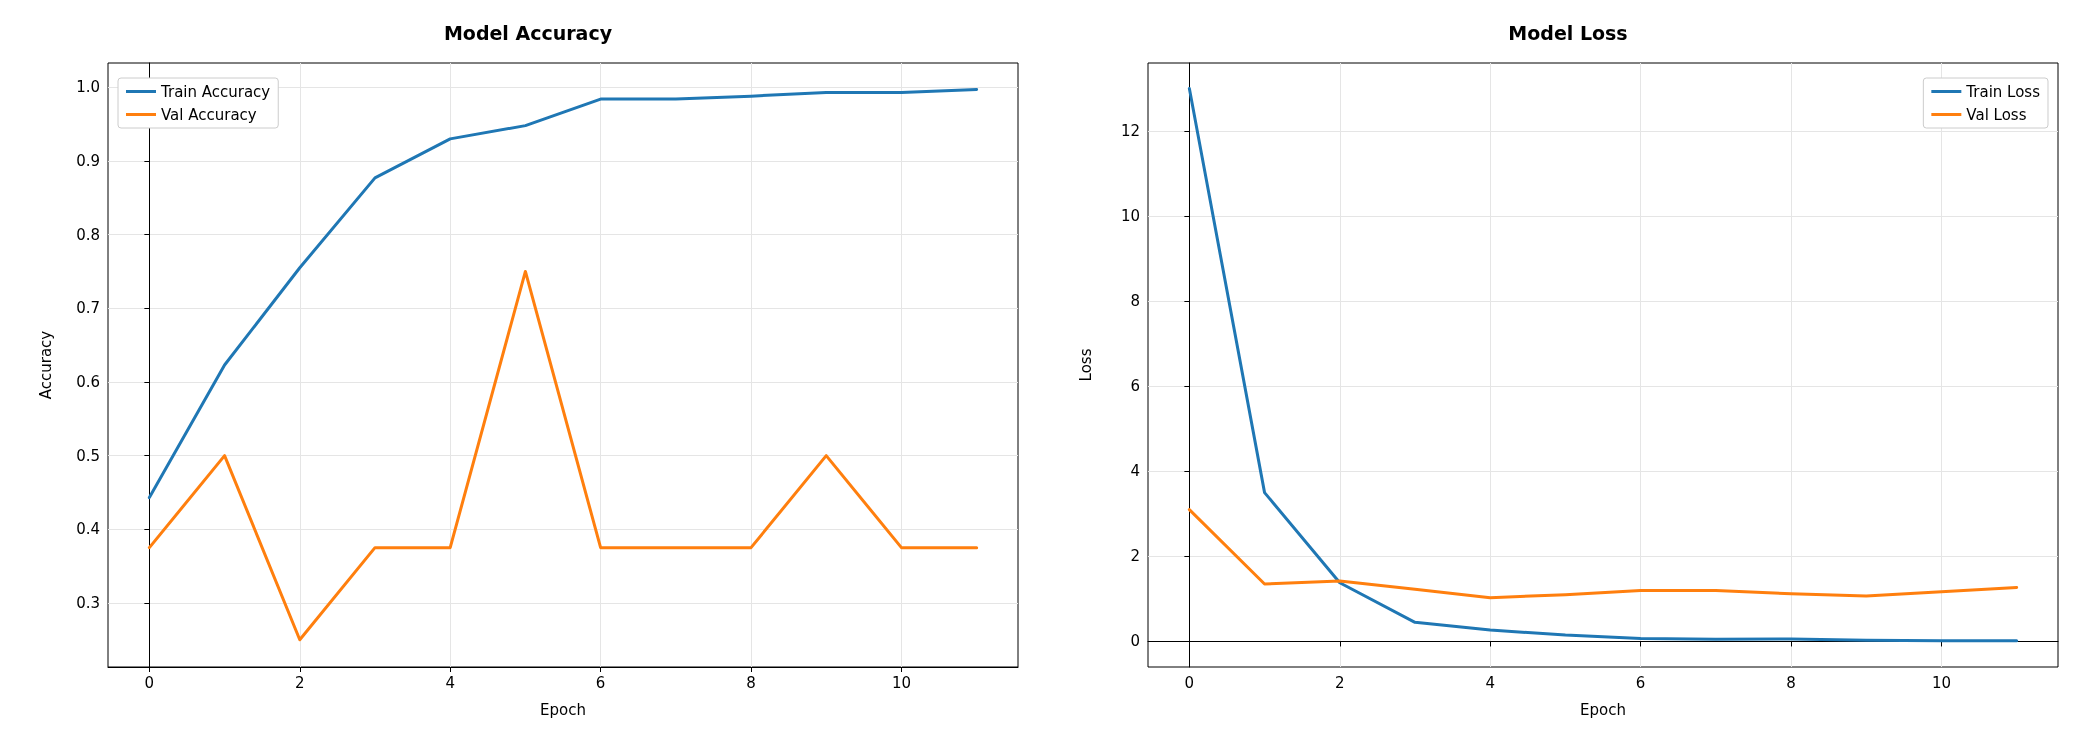 The width and height of the screenshot is (2100, 750). What do you see at coordinates (88, 455) in the screenshot?
I see `y-tick-label: 0.5` at bounding box center [88, 455].